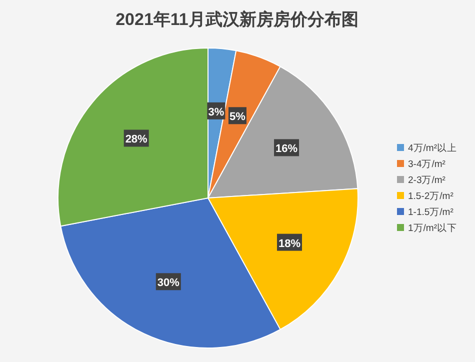 The image size is (475, 362). Describe the element at coordinates (237, 19) in the screenshot. I see `chart-title: 2021年11月武汉新房房价分布图` at that location.